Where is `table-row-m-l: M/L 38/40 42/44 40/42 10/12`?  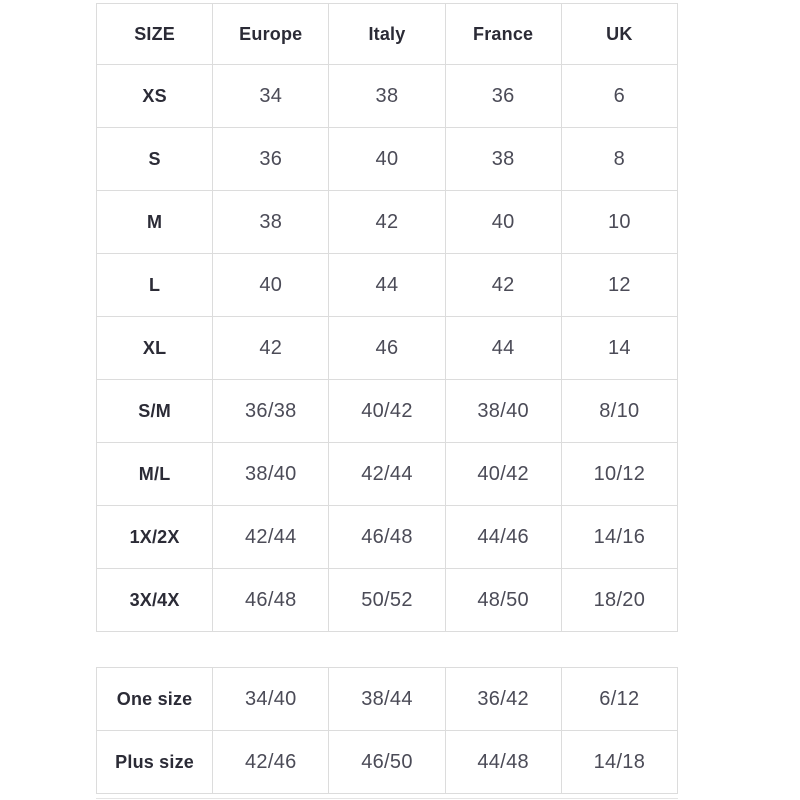 table-row-m-l: M/L 38/40 42/44 40/42 10/12 is located at coordinates (387, 474).